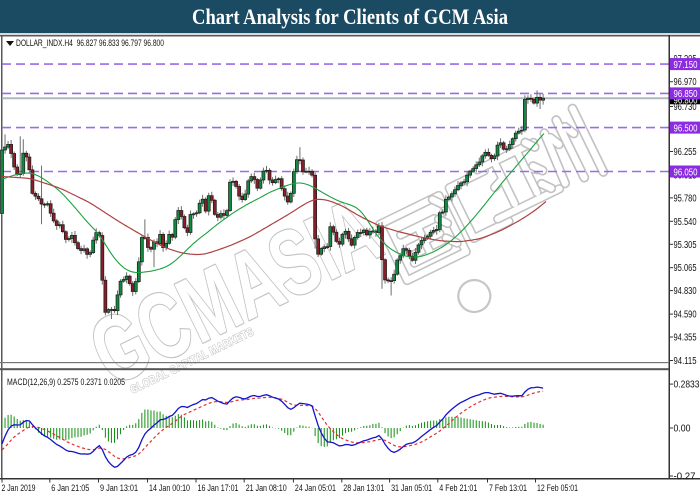 The height and width of the screenshot is (500, 700). I want to click on svg-text: 96.850, so click(686, 94).